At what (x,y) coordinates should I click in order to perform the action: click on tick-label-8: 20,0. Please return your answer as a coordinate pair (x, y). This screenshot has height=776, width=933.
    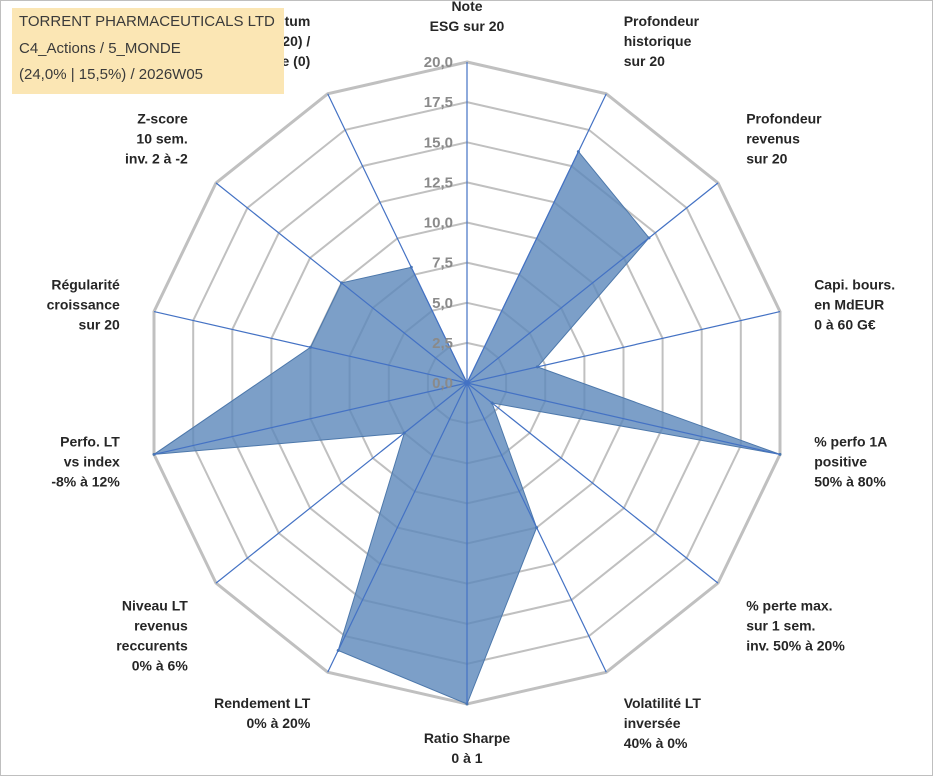
    Looking at the image, I should click on (438, 62).